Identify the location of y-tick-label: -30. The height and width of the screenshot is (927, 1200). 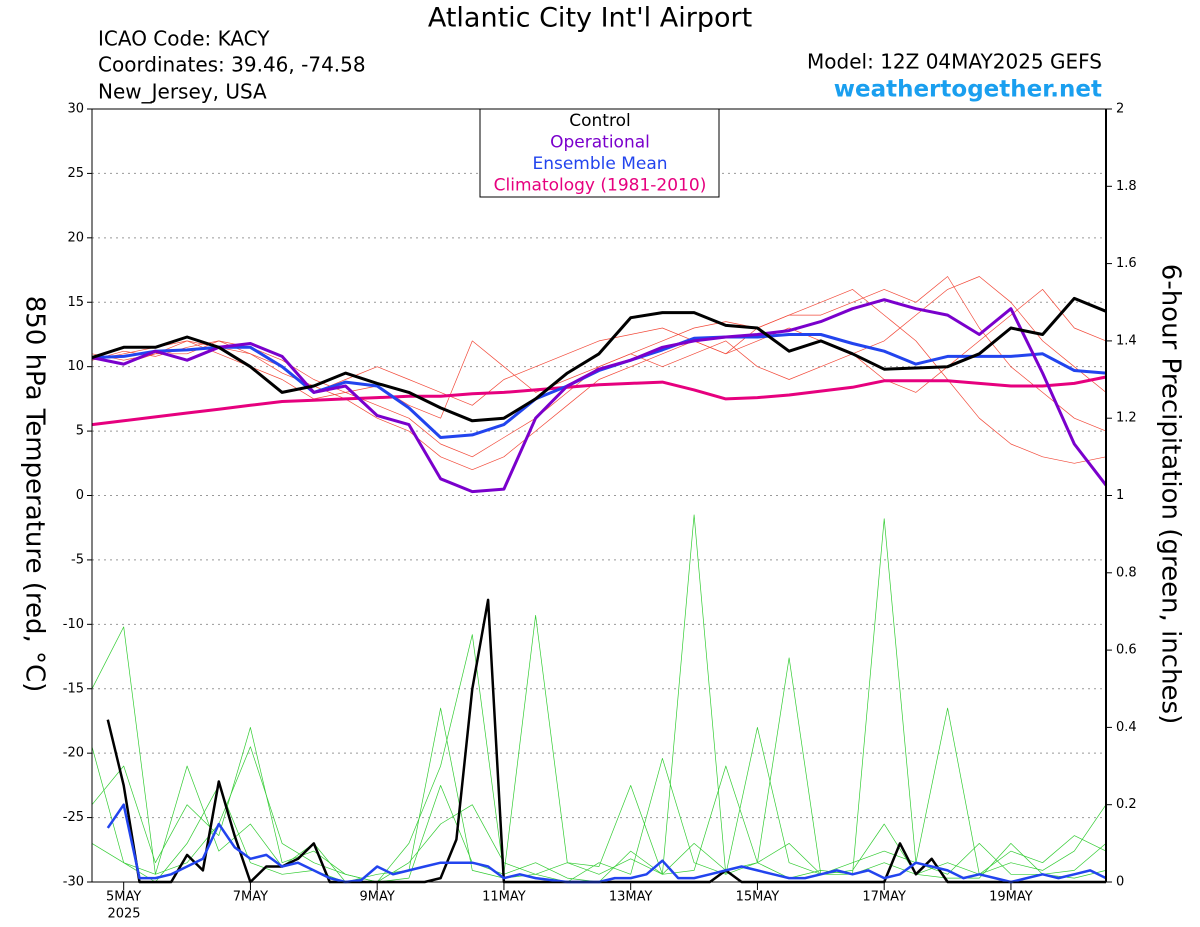
(73, 882).